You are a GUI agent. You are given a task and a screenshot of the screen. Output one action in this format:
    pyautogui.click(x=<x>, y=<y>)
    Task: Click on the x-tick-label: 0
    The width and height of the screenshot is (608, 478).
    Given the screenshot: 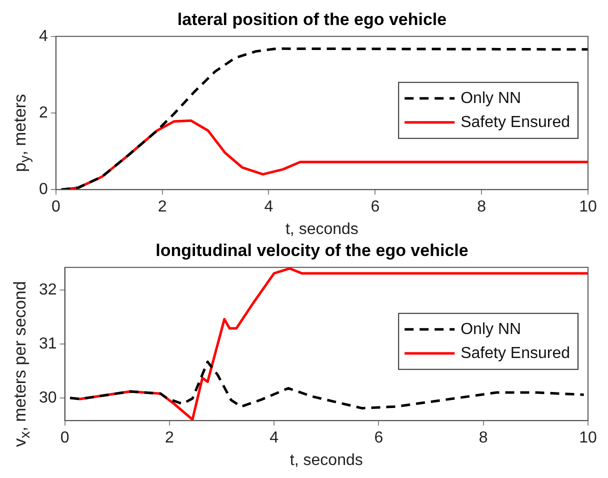 What is the action you would take?
    pyautogui.click(x=65, y=438)
    